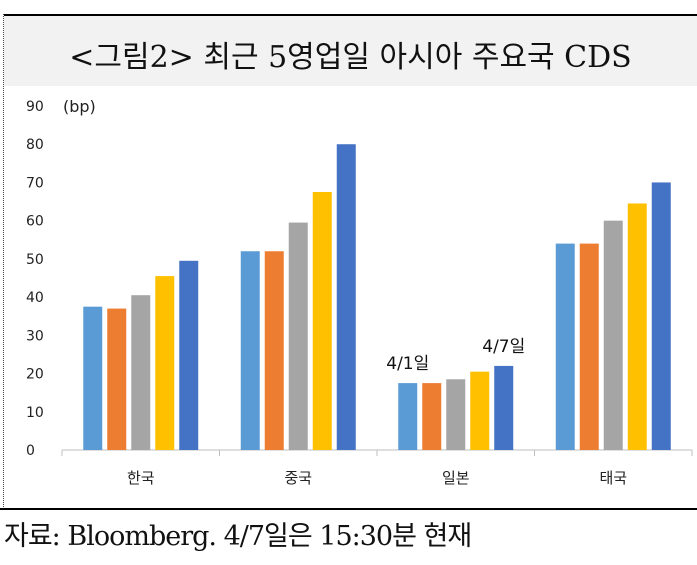 The width and height of the screenshot is (697, 565). Describe the element at coordinates (30, 451) in the screenshot. I see `y-tick-label: 0` at that location.